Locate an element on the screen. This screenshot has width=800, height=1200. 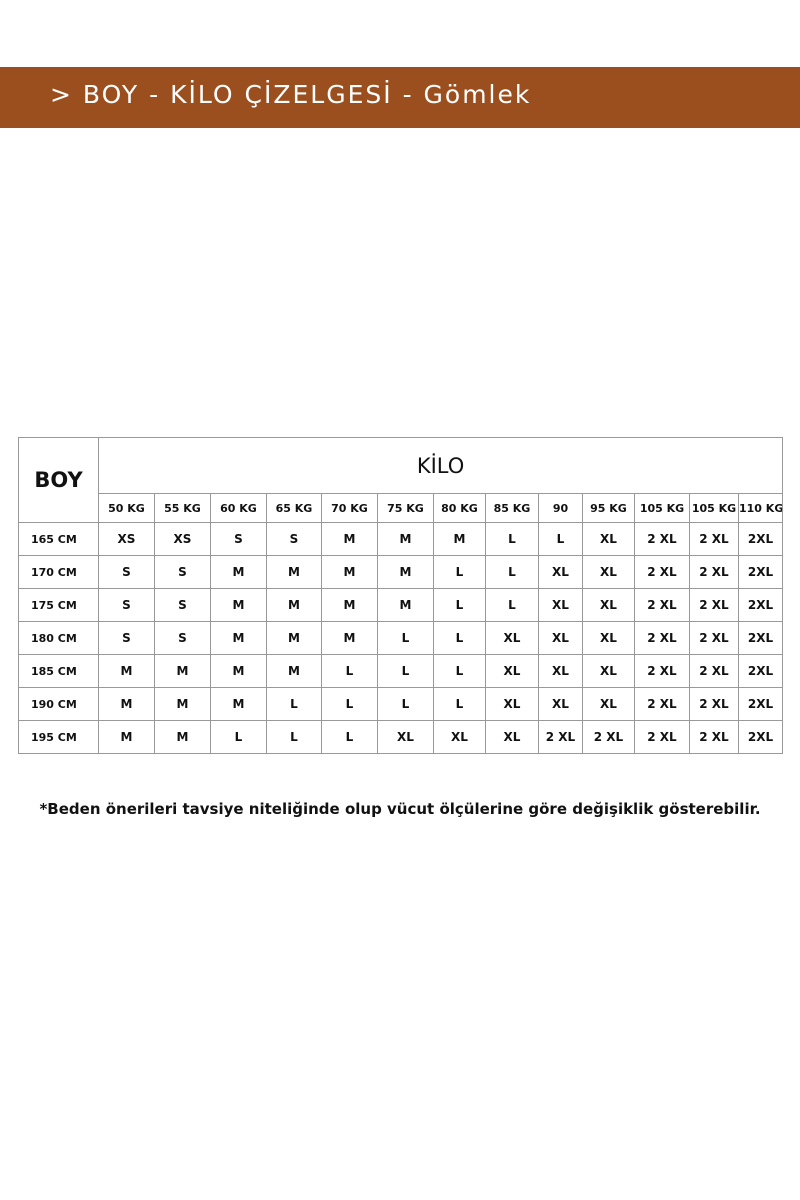
row-label: 185 CM is located at coordinates (58, 671).